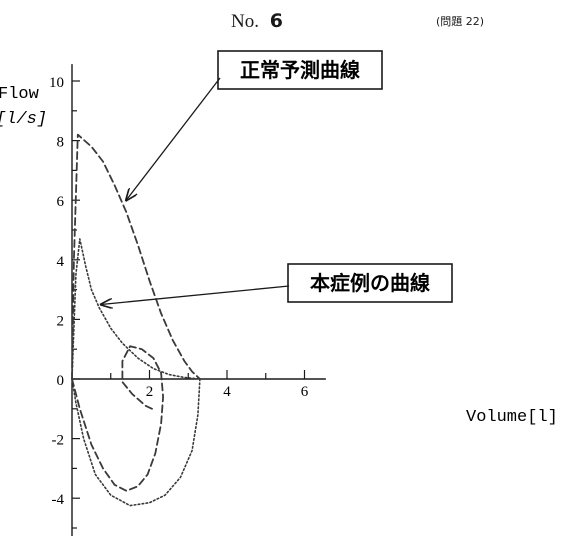 The width and height of the screenshot is (570, 546). I want to click on normal-curve-callout-box, so click(300, 70).